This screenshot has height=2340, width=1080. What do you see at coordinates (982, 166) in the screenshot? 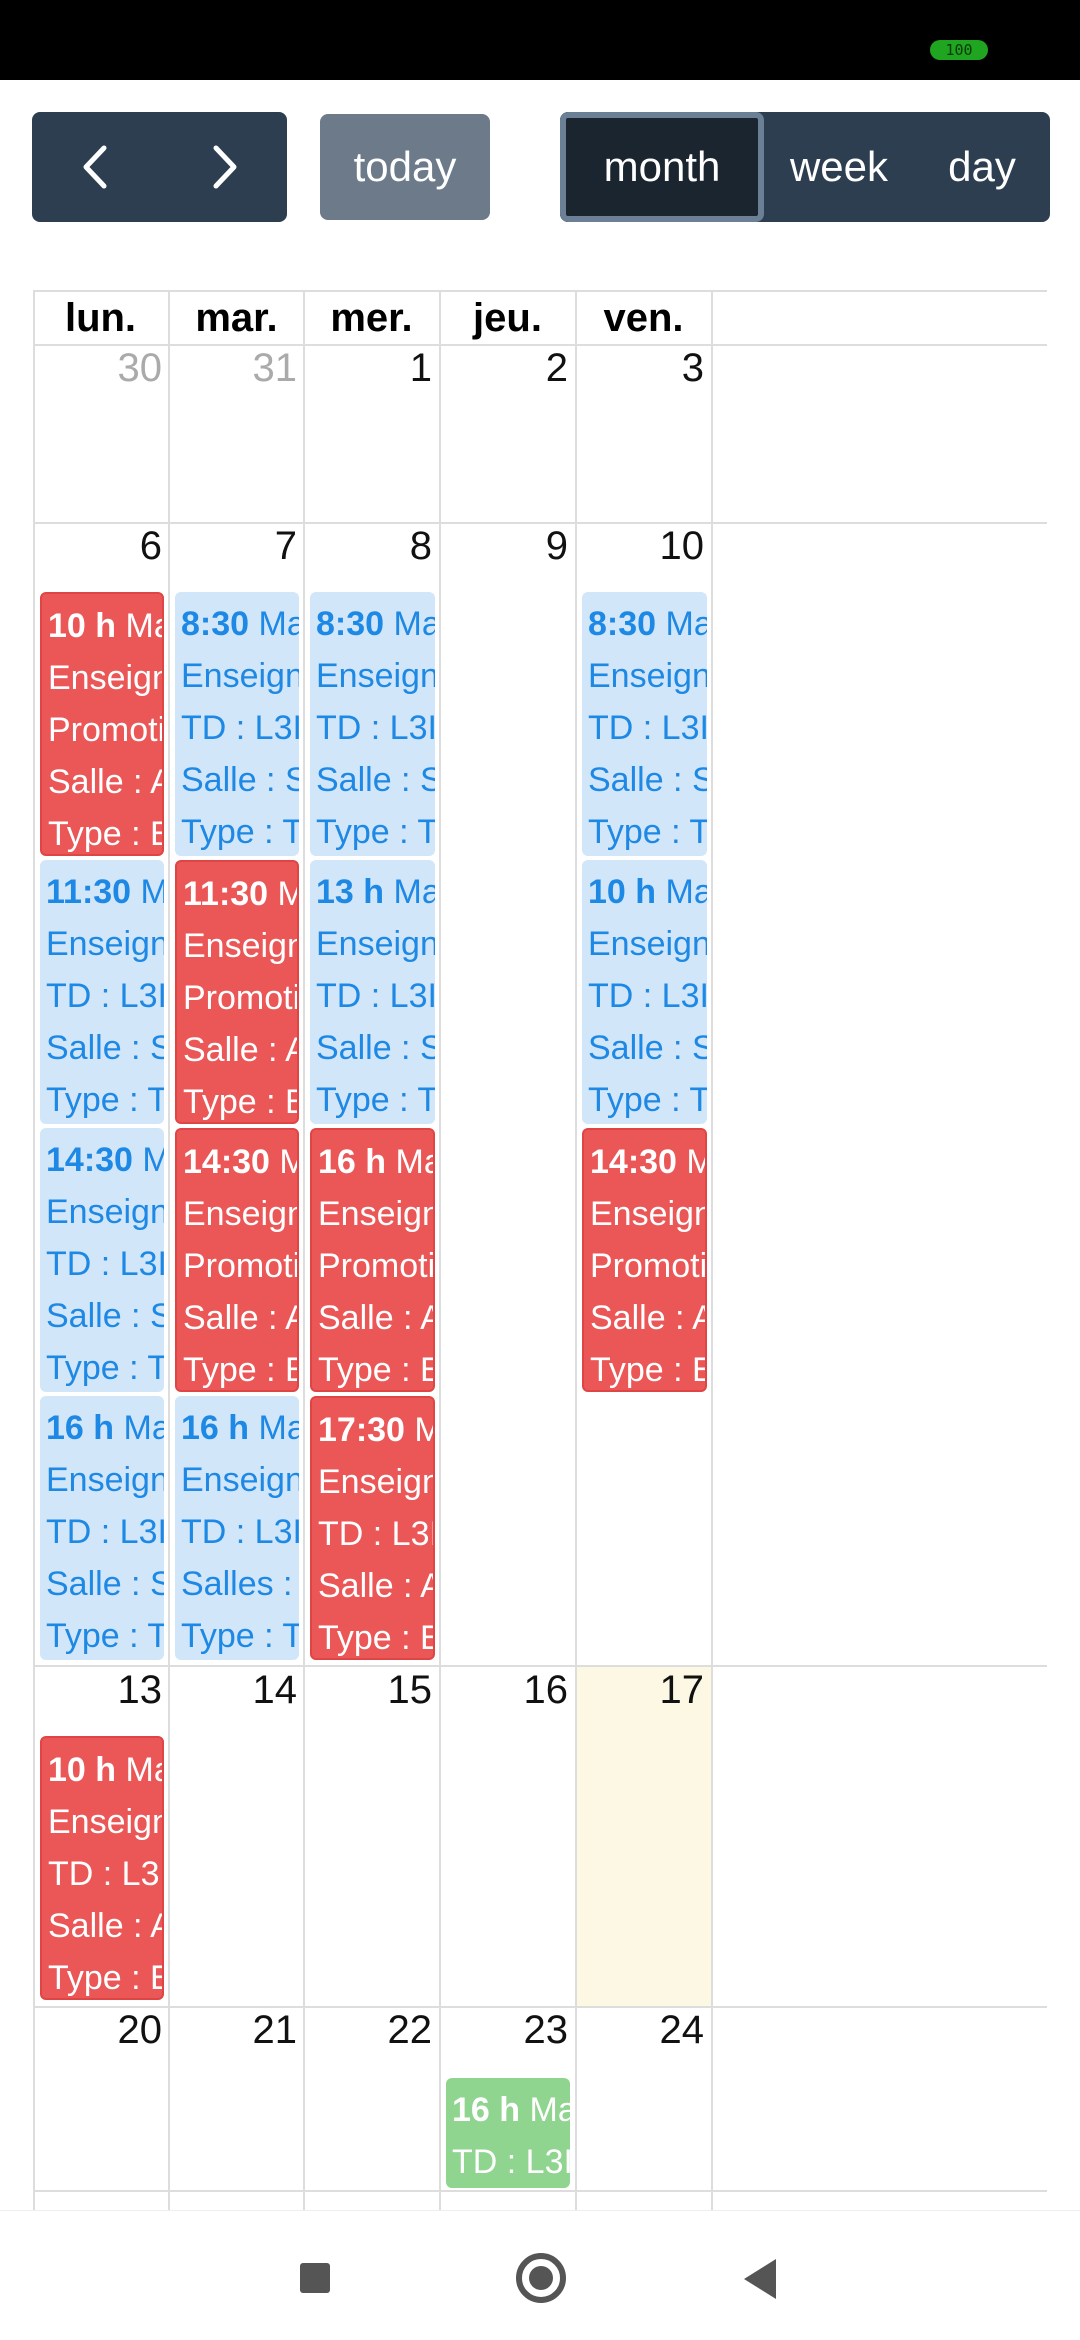
I see `day-view-button: day` at bounding box center [982, 166].